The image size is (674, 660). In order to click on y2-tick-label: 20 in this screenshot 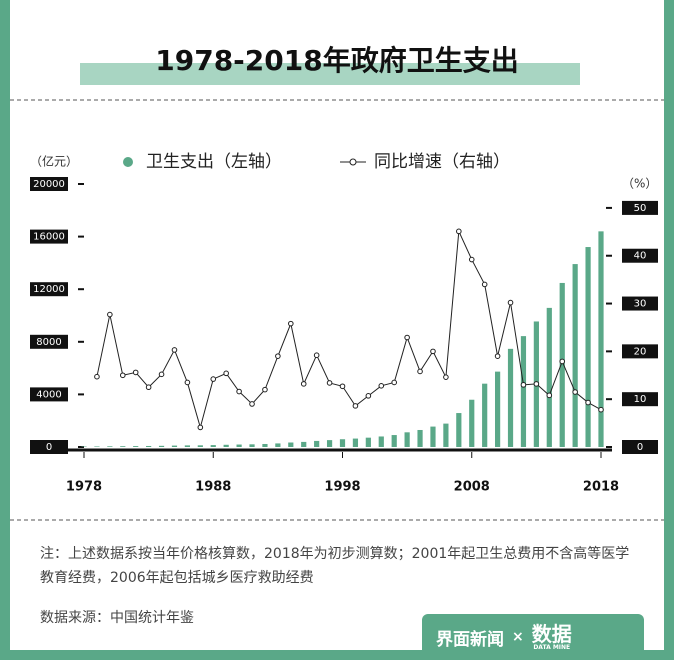, I will do `click(640, 351)`.